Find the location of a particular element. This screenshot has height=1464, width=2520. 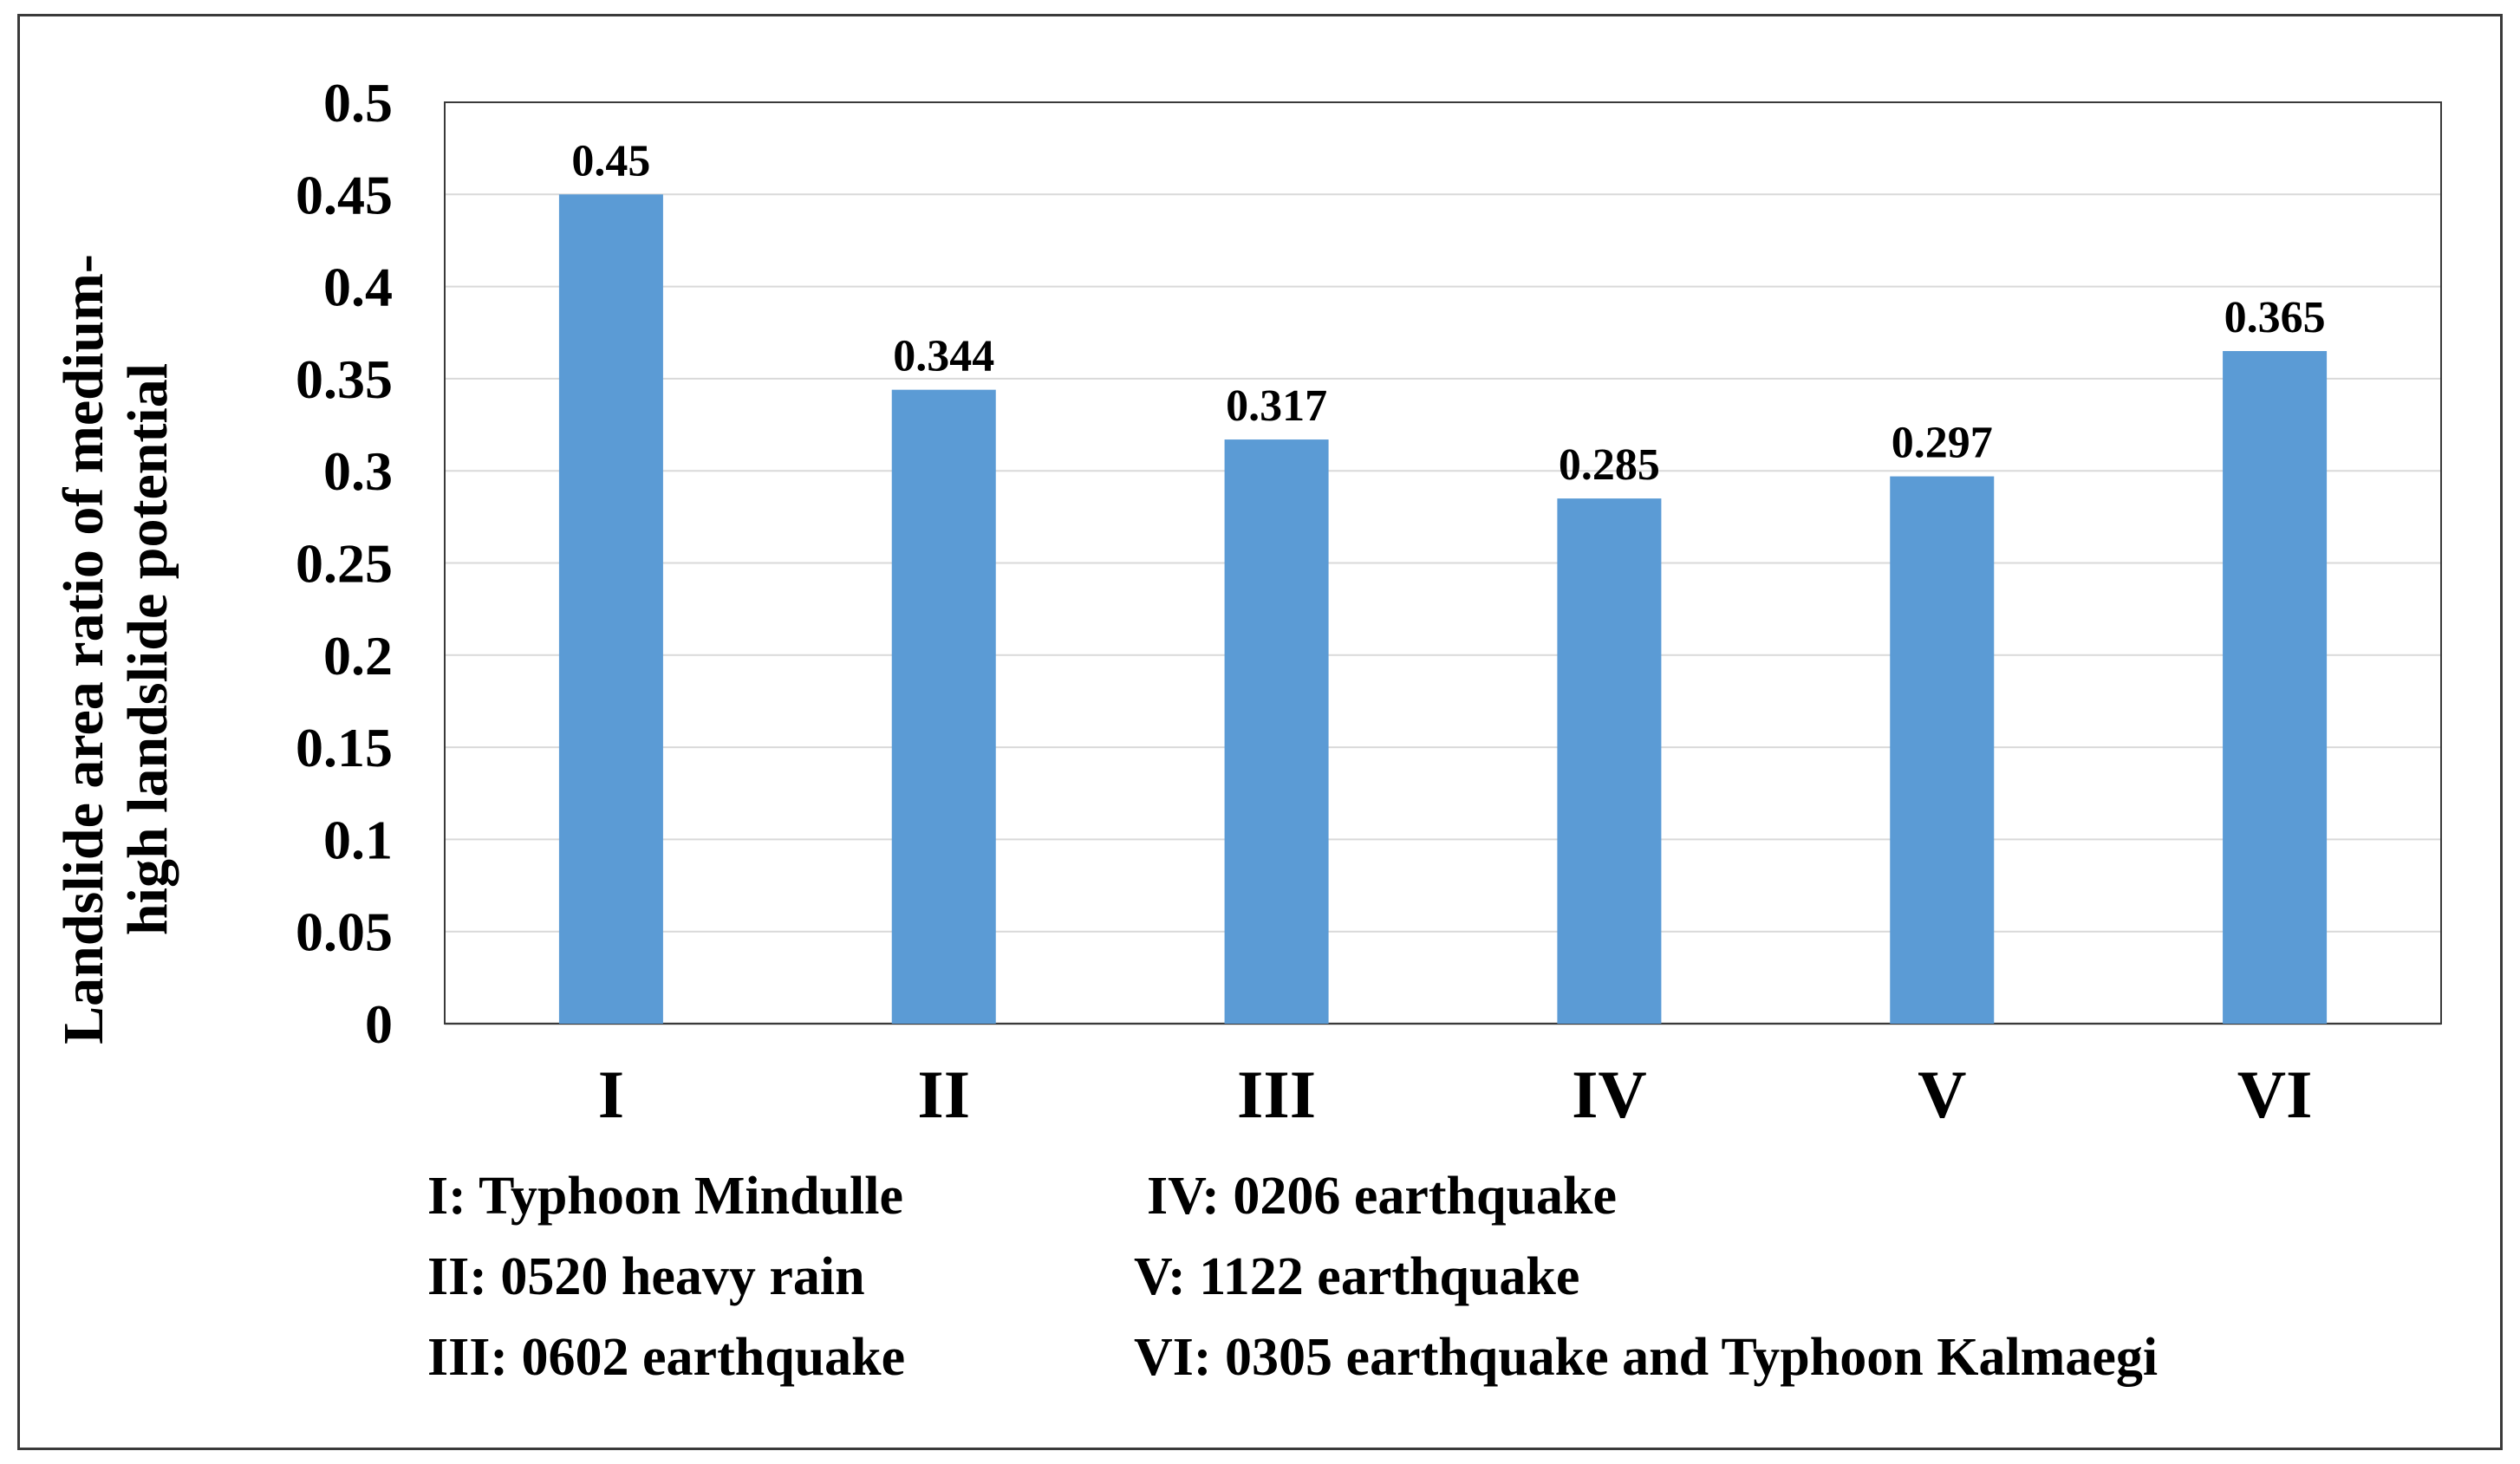

bar-VI is located at coordinates (2275, 688).